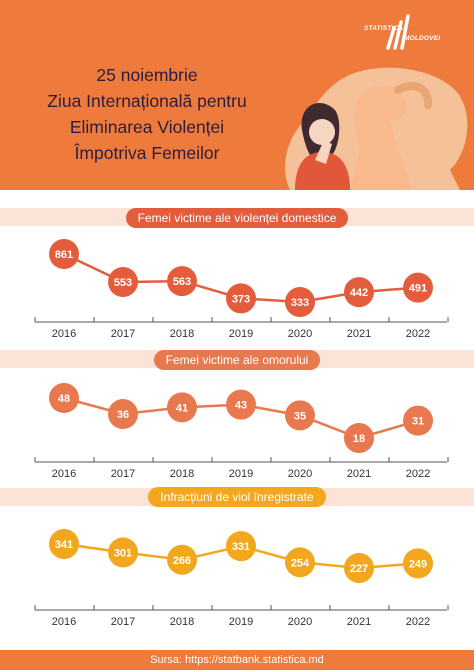 The height and width of the screenshot is (670, 474). I want to click on statistica-moldovei-logo: STATISTICA MOLDOVEI, so click(404, 32).